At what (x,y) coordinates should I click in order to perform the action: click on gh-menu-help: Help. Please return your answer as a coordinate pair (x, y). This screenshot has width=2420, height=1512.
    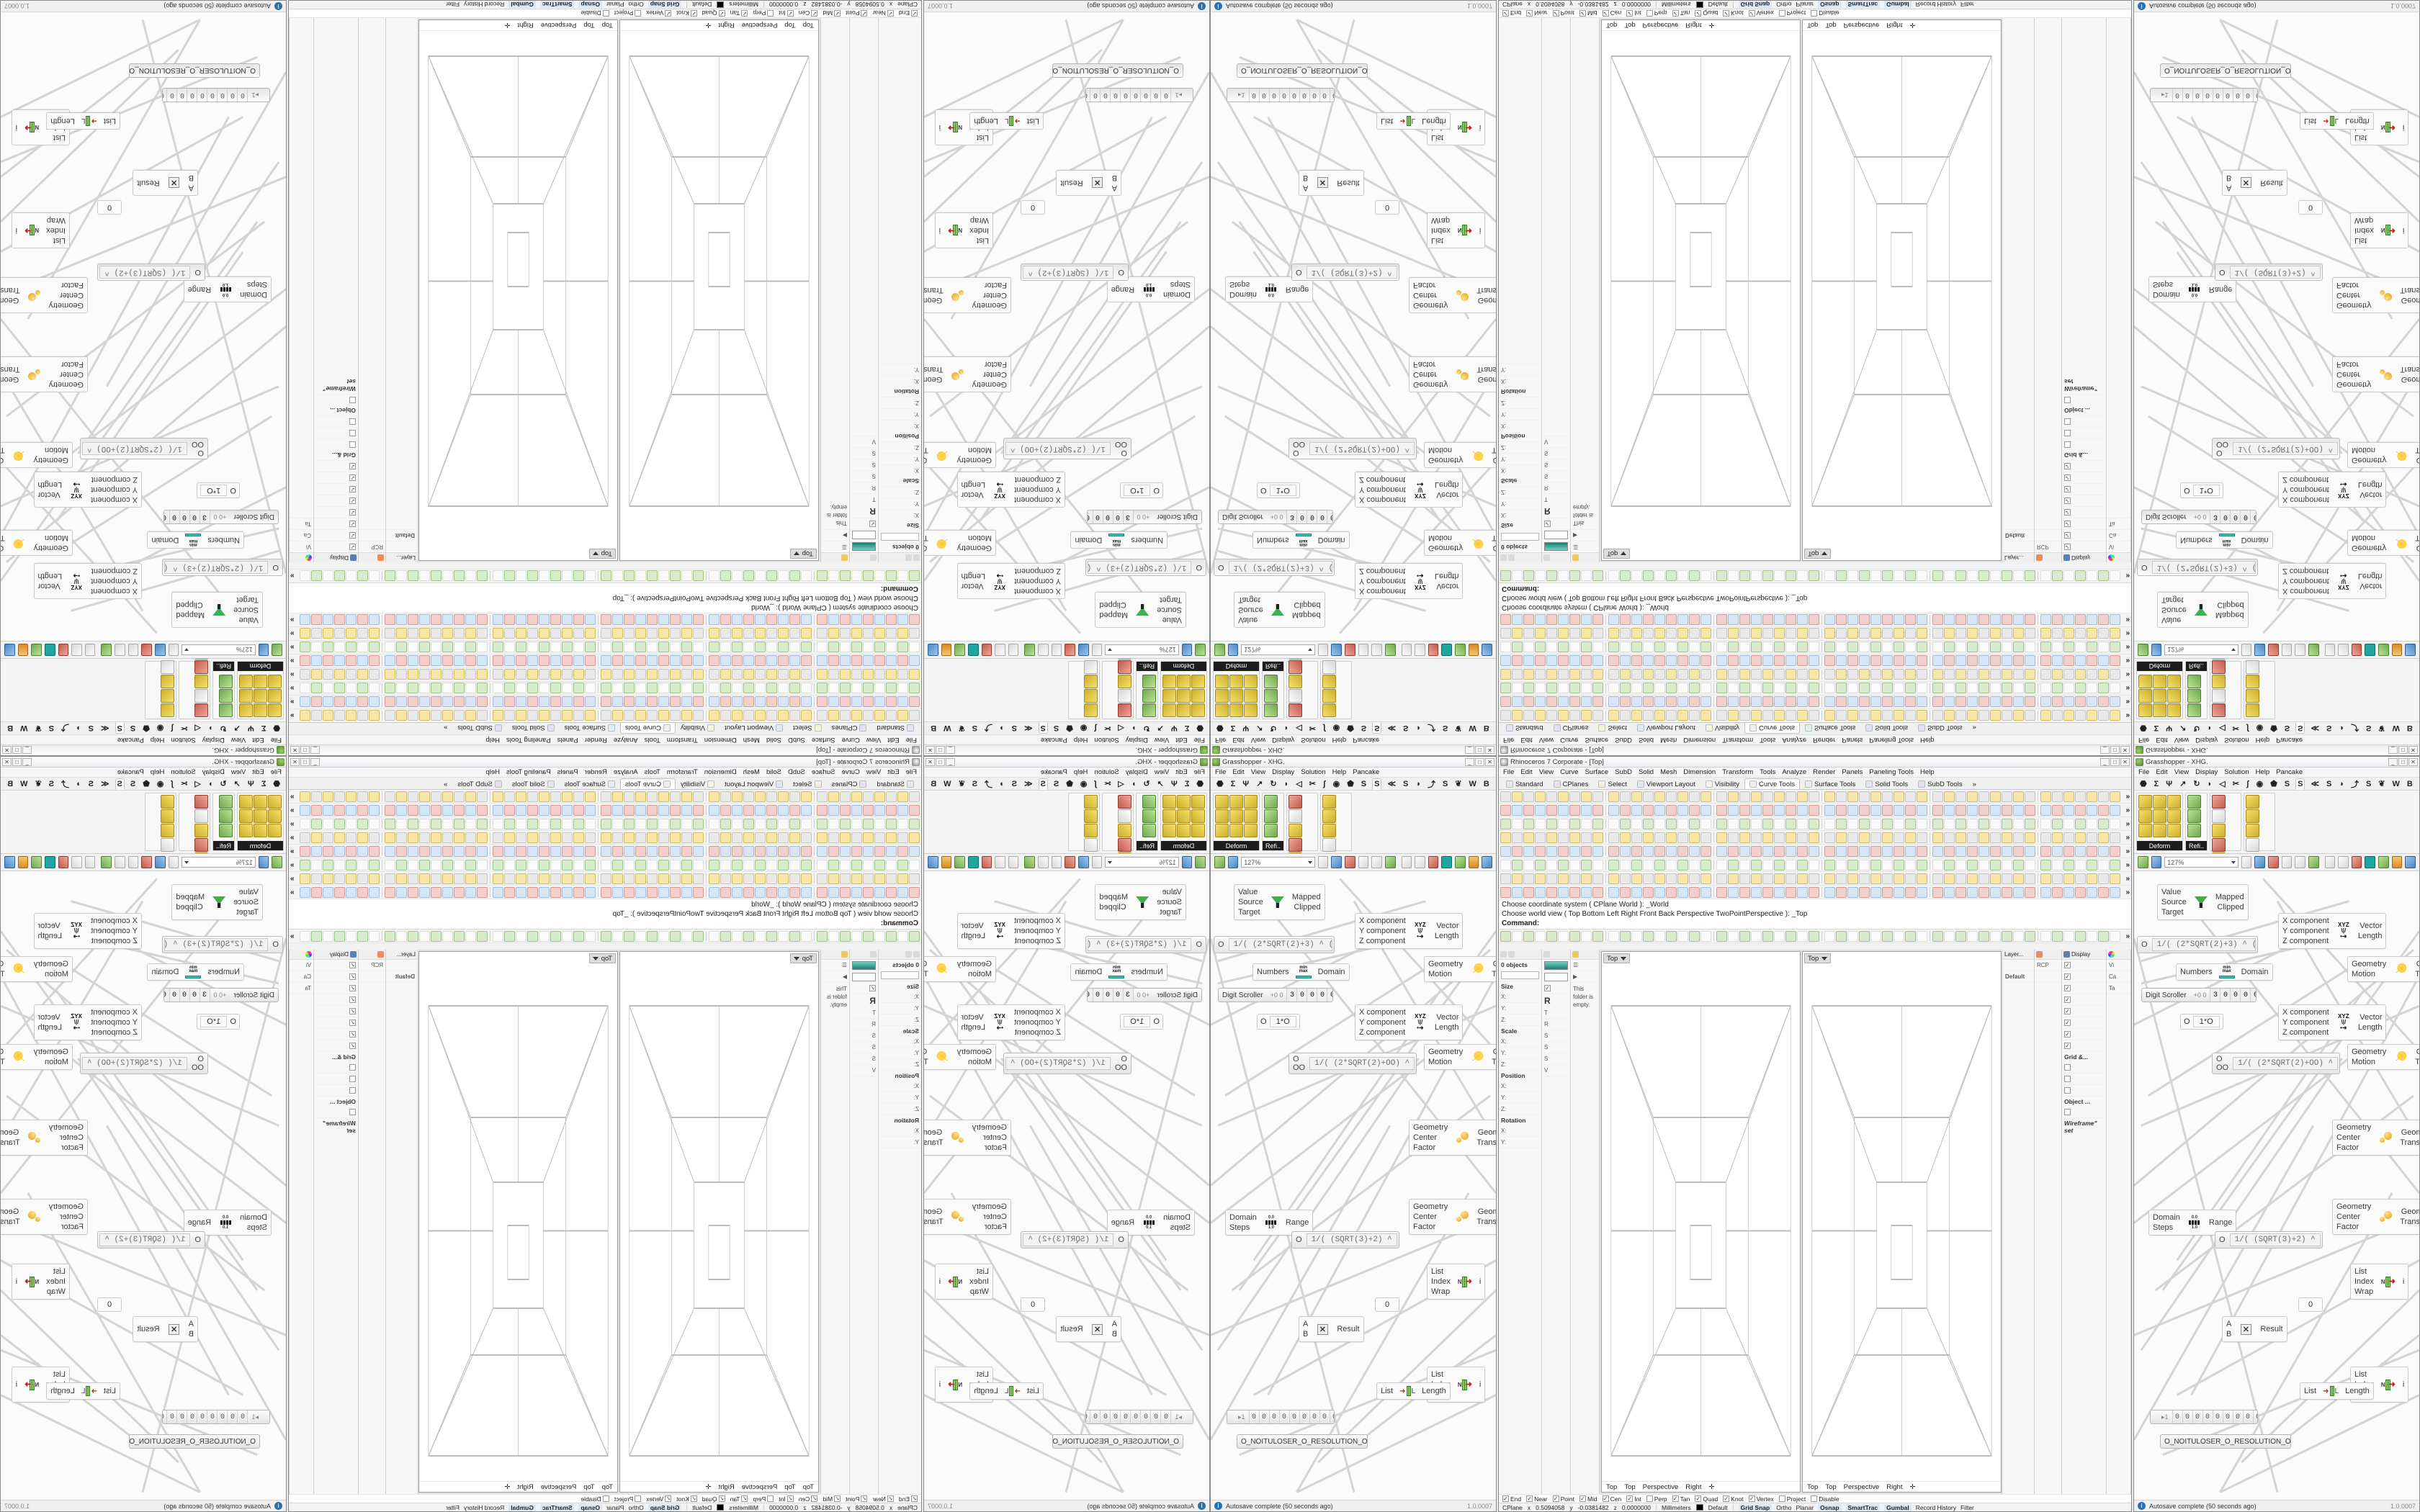
    Looking at the image, I should click on (2262, 772).